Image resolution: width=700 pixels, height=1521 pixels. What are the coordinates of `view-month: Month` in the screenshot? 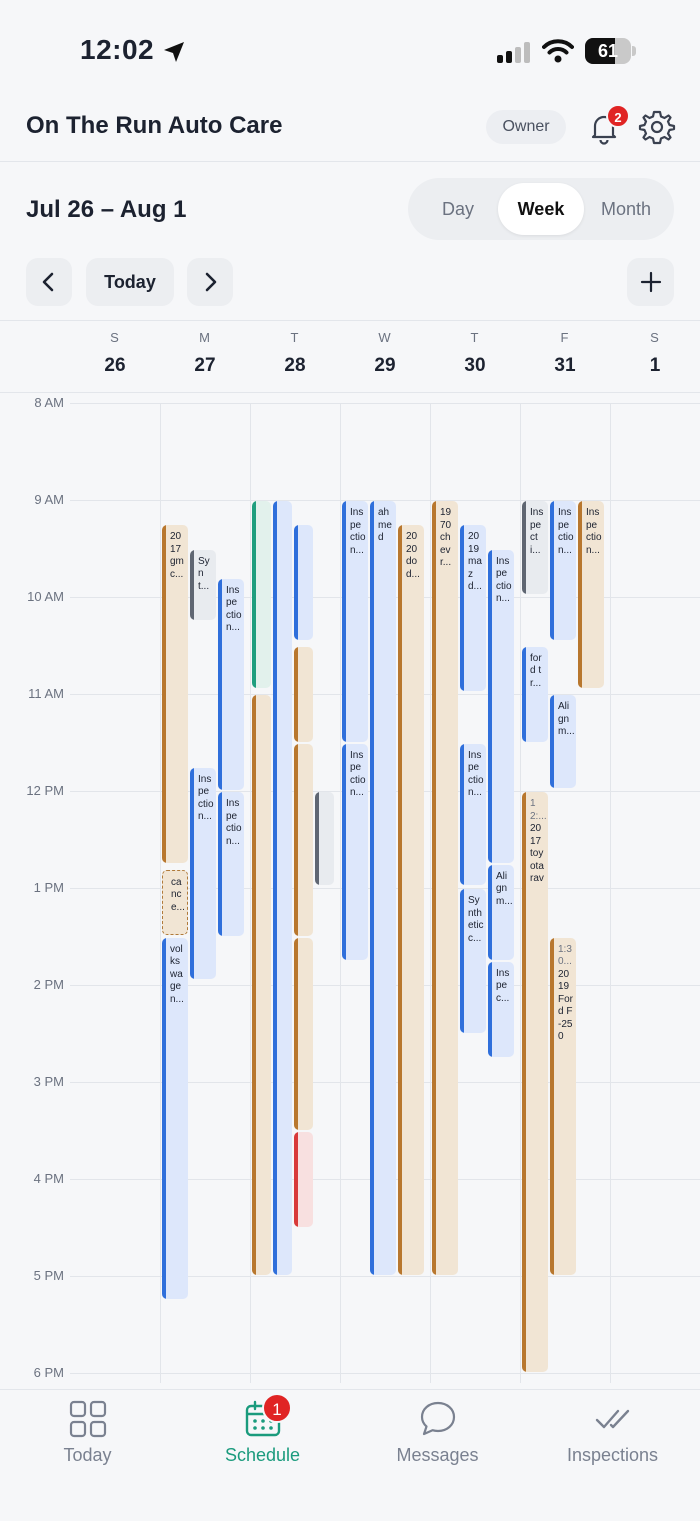 It's located at (626, 209).